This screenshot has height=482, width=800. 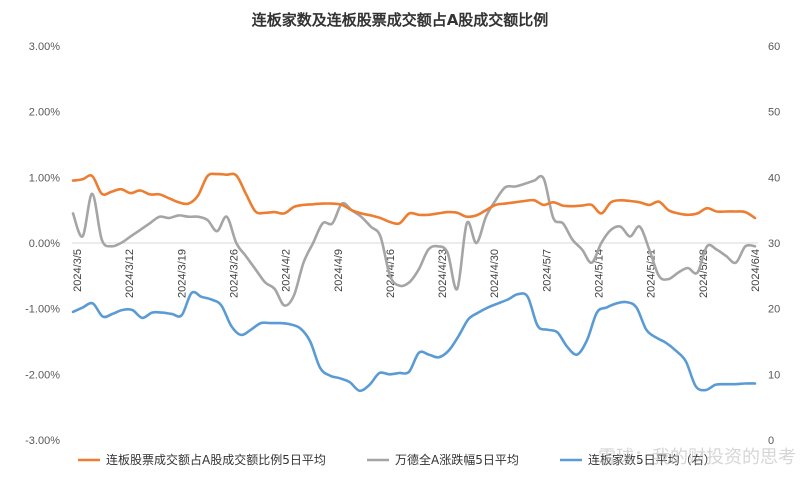 What do you see at coordinates (756, 270) in the screenshot?
I see `x-tick-label: 2024/6/4` at bounding box center [756, 270].